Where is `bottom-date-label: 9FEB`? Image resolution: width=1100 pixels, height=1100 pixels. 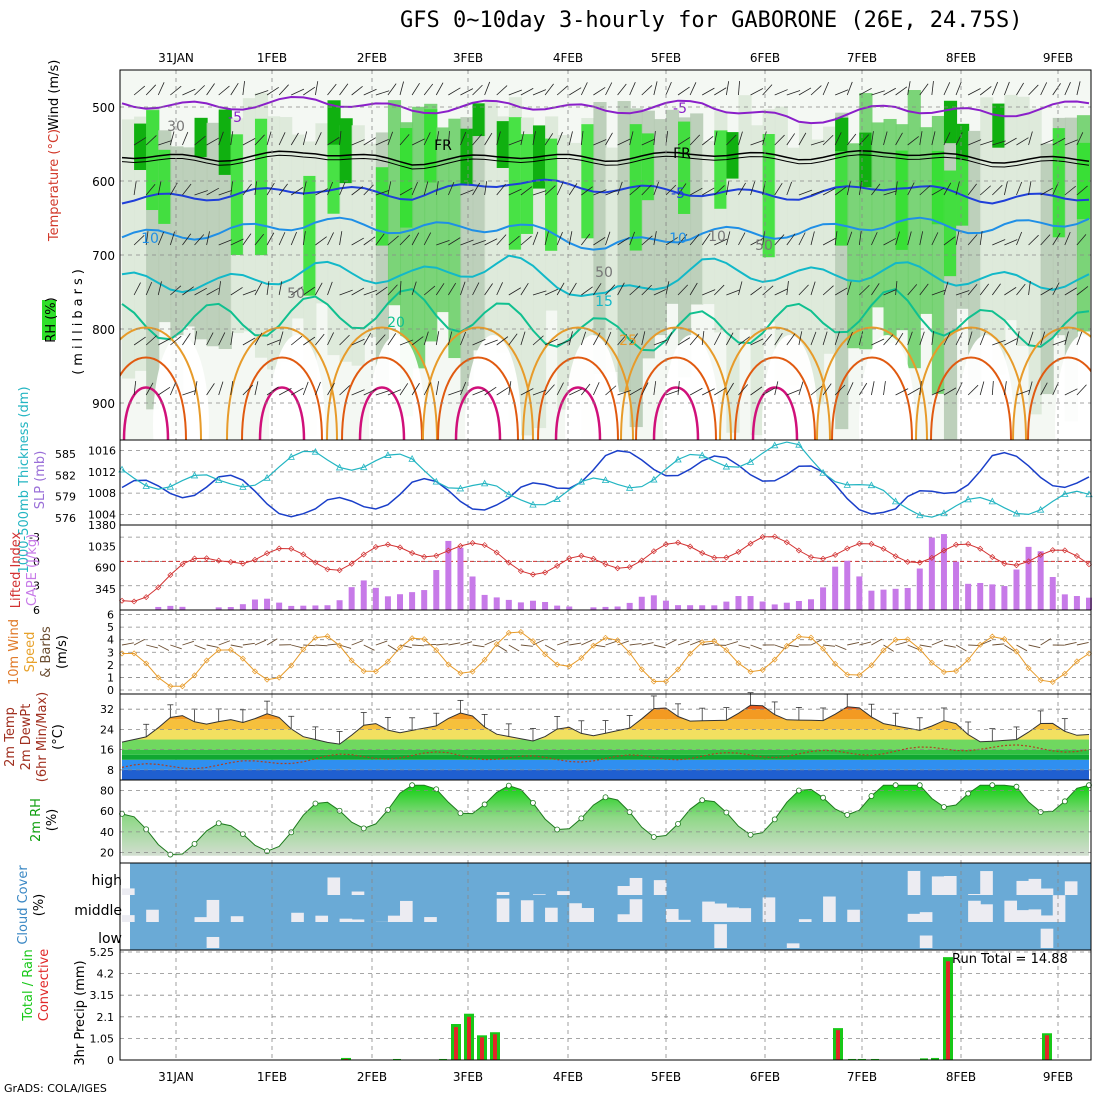 bottom-date-label: 9FEB is located at coordinates (1058, 1077).